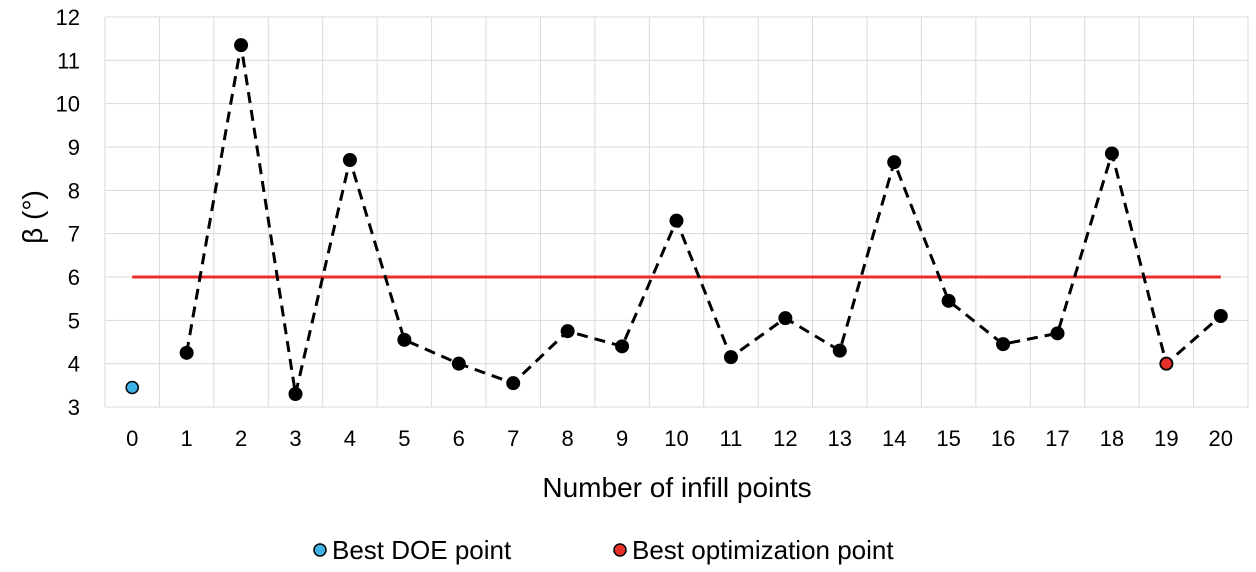 Image resolution: width=1256 pixels, height=572 pixels. I want to click on x-tick-label: 14, so click(894, 438).